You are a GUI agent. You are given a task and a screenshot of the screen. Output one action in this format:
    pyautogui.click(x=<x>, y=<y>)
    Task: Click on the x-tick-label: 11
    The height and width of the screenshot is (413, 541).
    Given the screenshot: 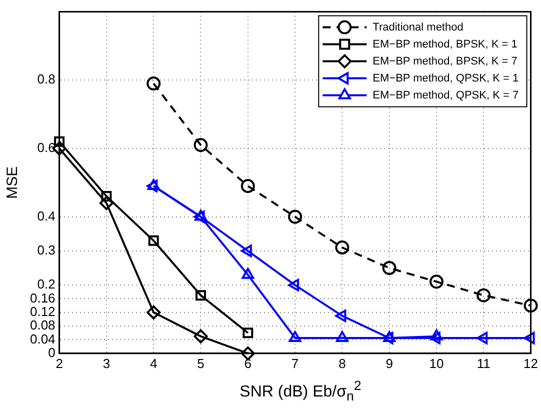 What is the action you would take?
    pyautogui.click(x=483, y=363)
    